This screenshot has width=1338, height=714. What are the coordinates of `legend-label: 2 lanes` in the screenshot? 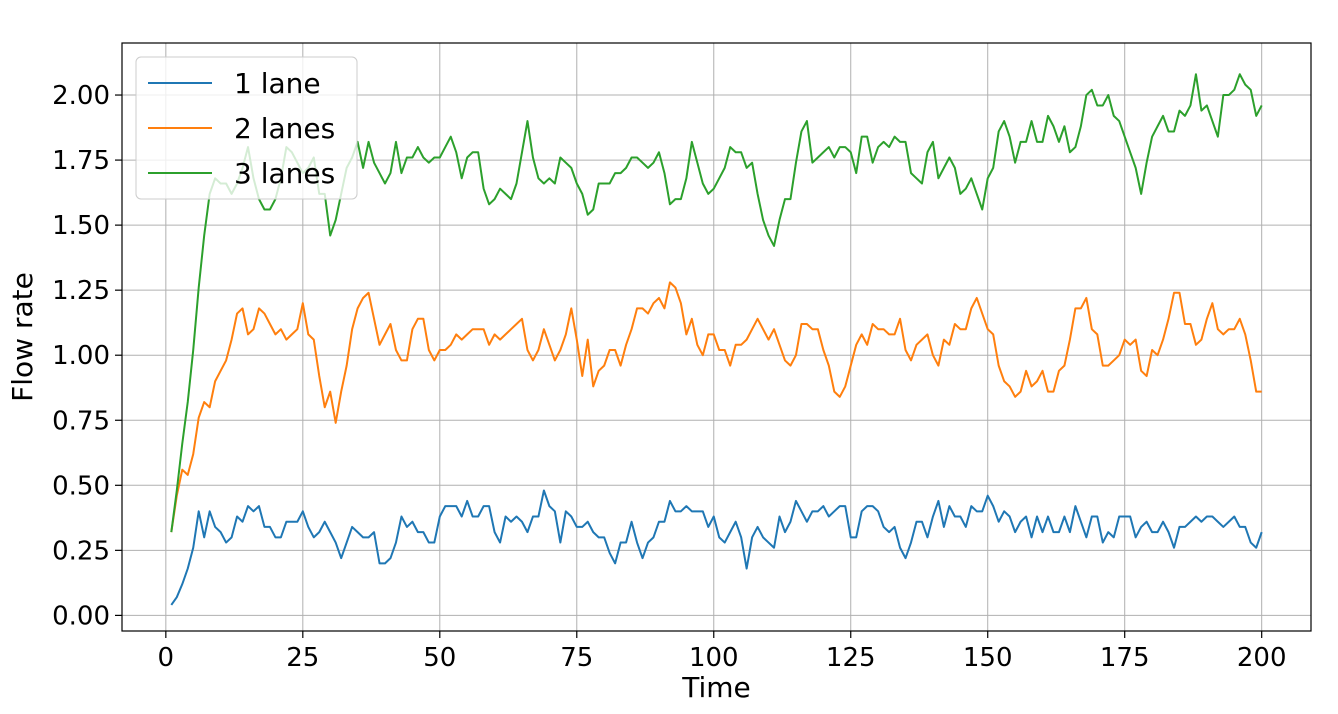 It's located at (284, 128).